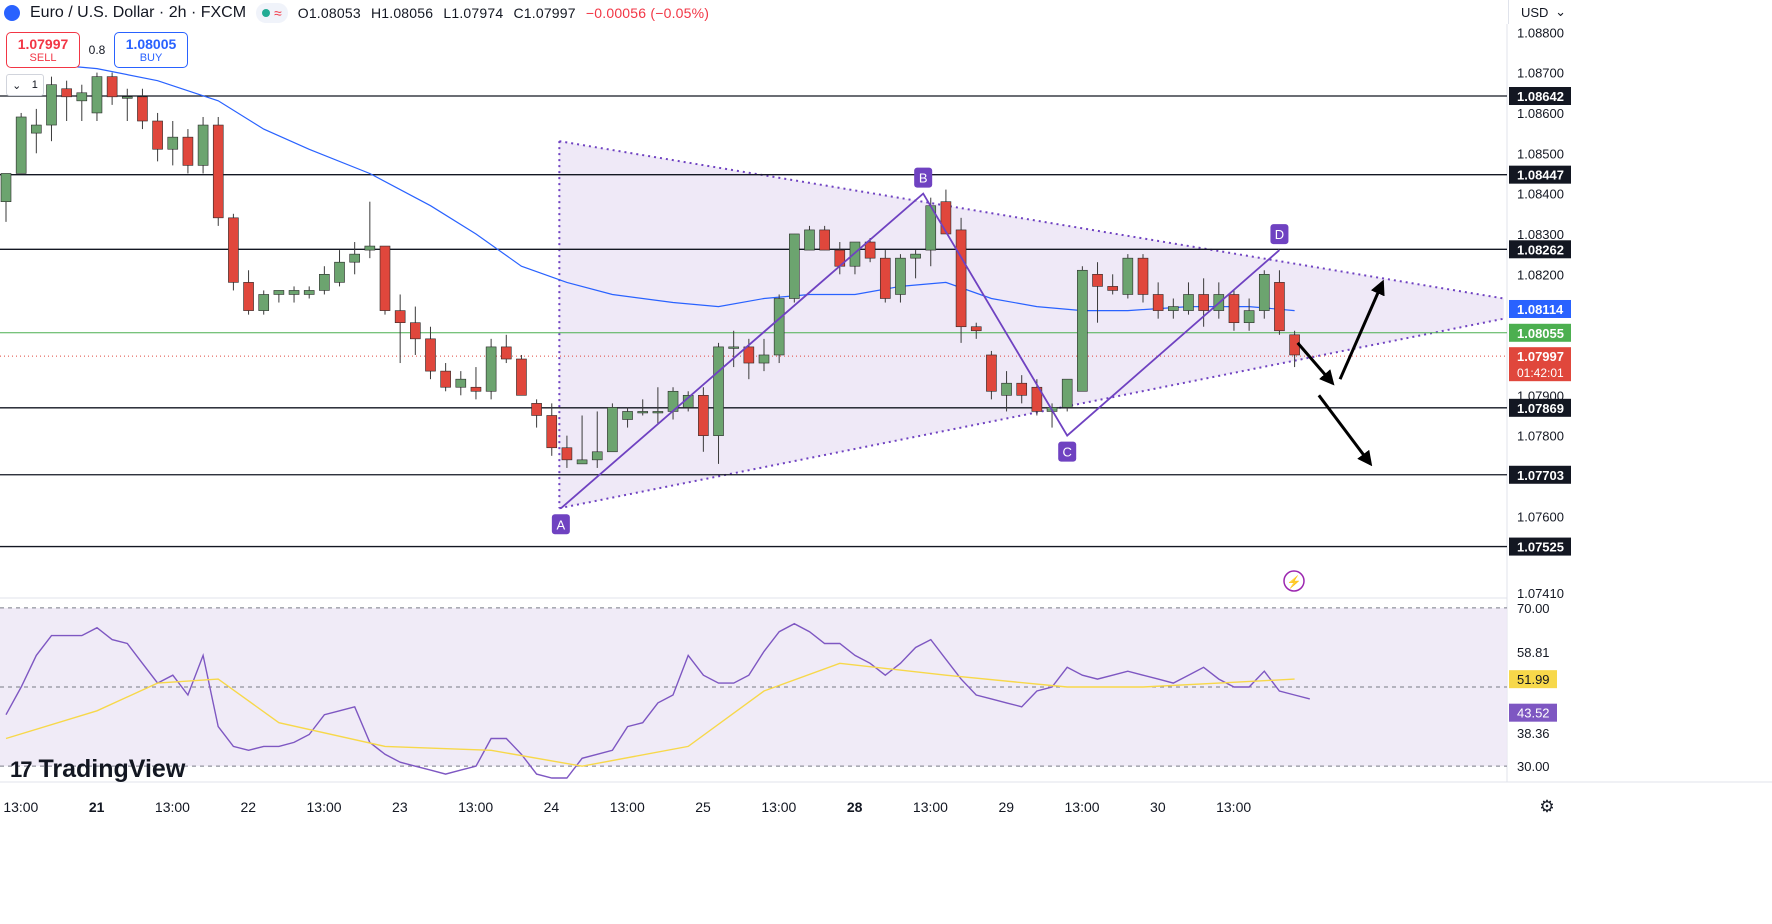 The height and width of the screenshot is (924, 1772). Describe the element at coordinates (25, 85) in the screenshot. I see `indicators-toggle: ⌄ 1` at that location.